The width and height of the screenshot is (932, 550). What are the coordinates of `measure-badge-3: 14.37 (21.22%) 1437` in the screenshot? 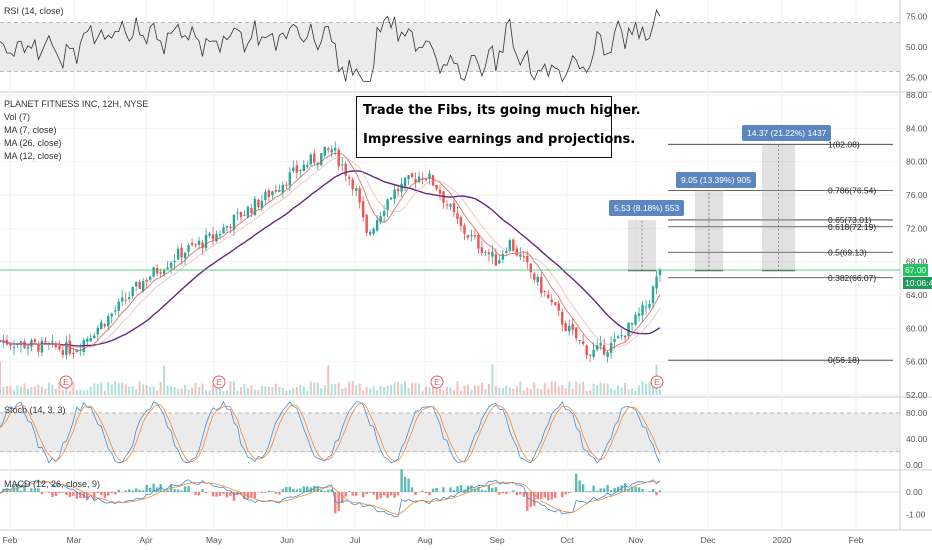 It's located at (787, 133).